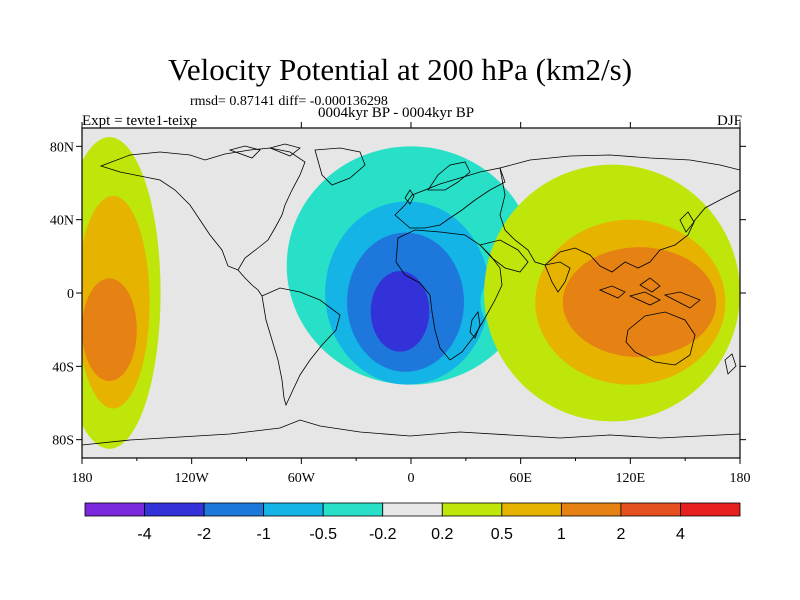  I want to click on colorbar-label: -1, so click(264, 534).